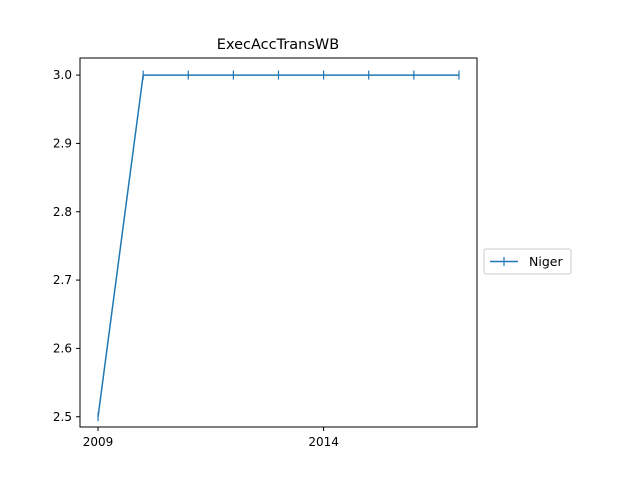 Image resolution: width=640 pixels, height=480 pixels. What do you see at coordinates (62, 212) in the screenshot?
I see `y-tick-label-2.8: 2.8` at bounding box center [62, 212].